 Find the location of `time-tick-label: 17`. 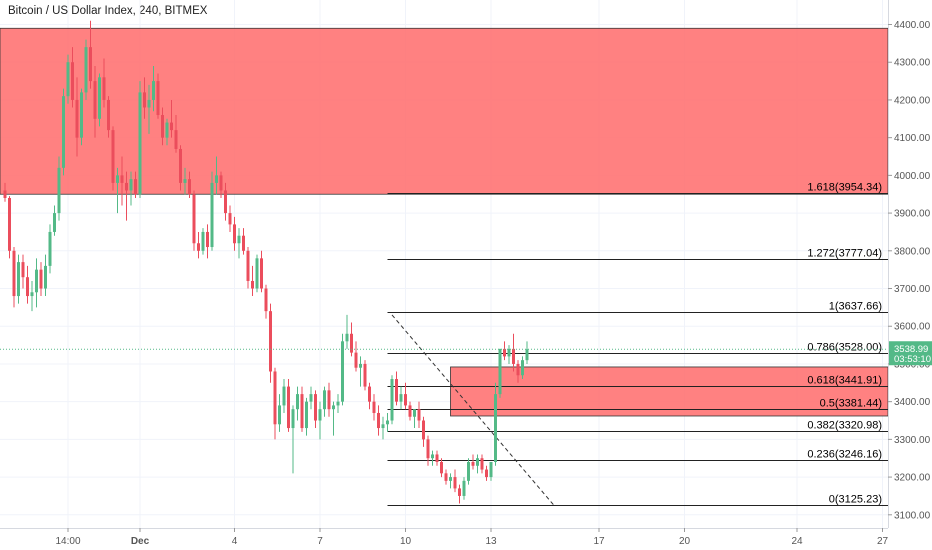

time-tick-label: 17 is located at coordinates (599, 541).